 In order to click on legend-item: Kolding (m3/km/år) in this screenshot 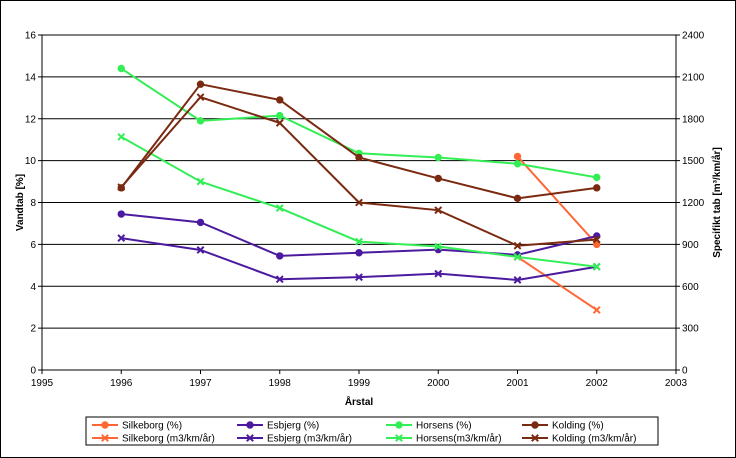, I will do `click(579, 439)`.